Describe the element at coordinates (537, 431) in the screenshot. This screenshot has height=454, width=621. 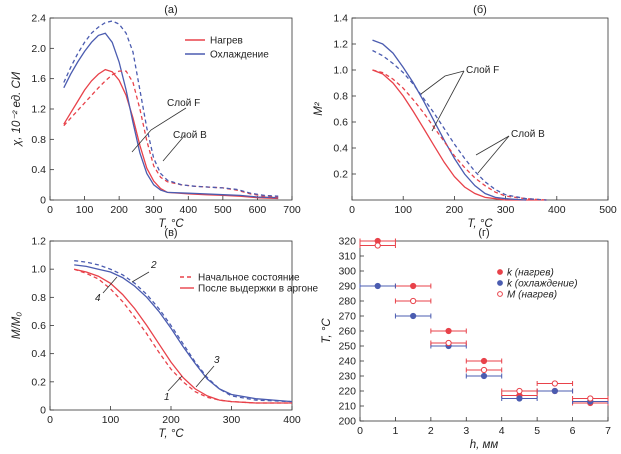
I see `x-tick-label: 5` at that location.